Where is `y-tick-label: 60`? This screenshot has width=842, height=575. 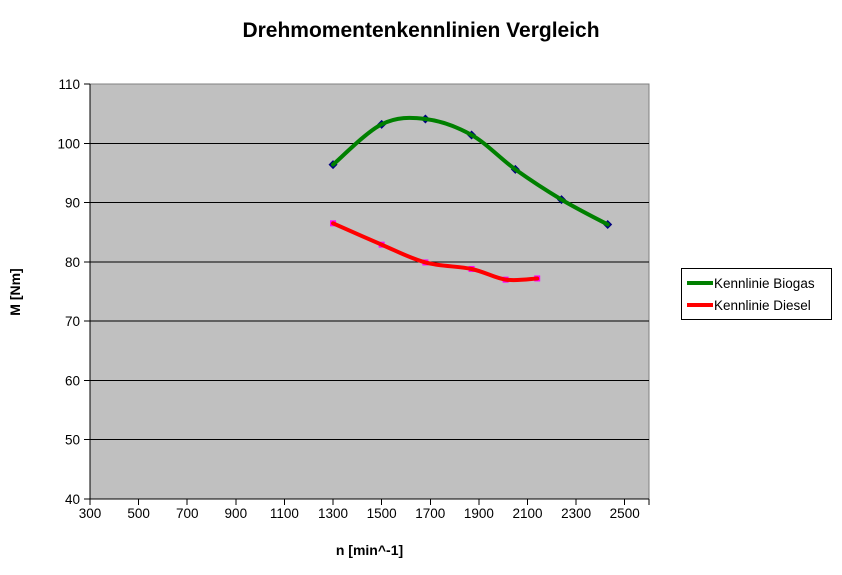
y-tick-label: 60 is located at coordinates (72, 380).